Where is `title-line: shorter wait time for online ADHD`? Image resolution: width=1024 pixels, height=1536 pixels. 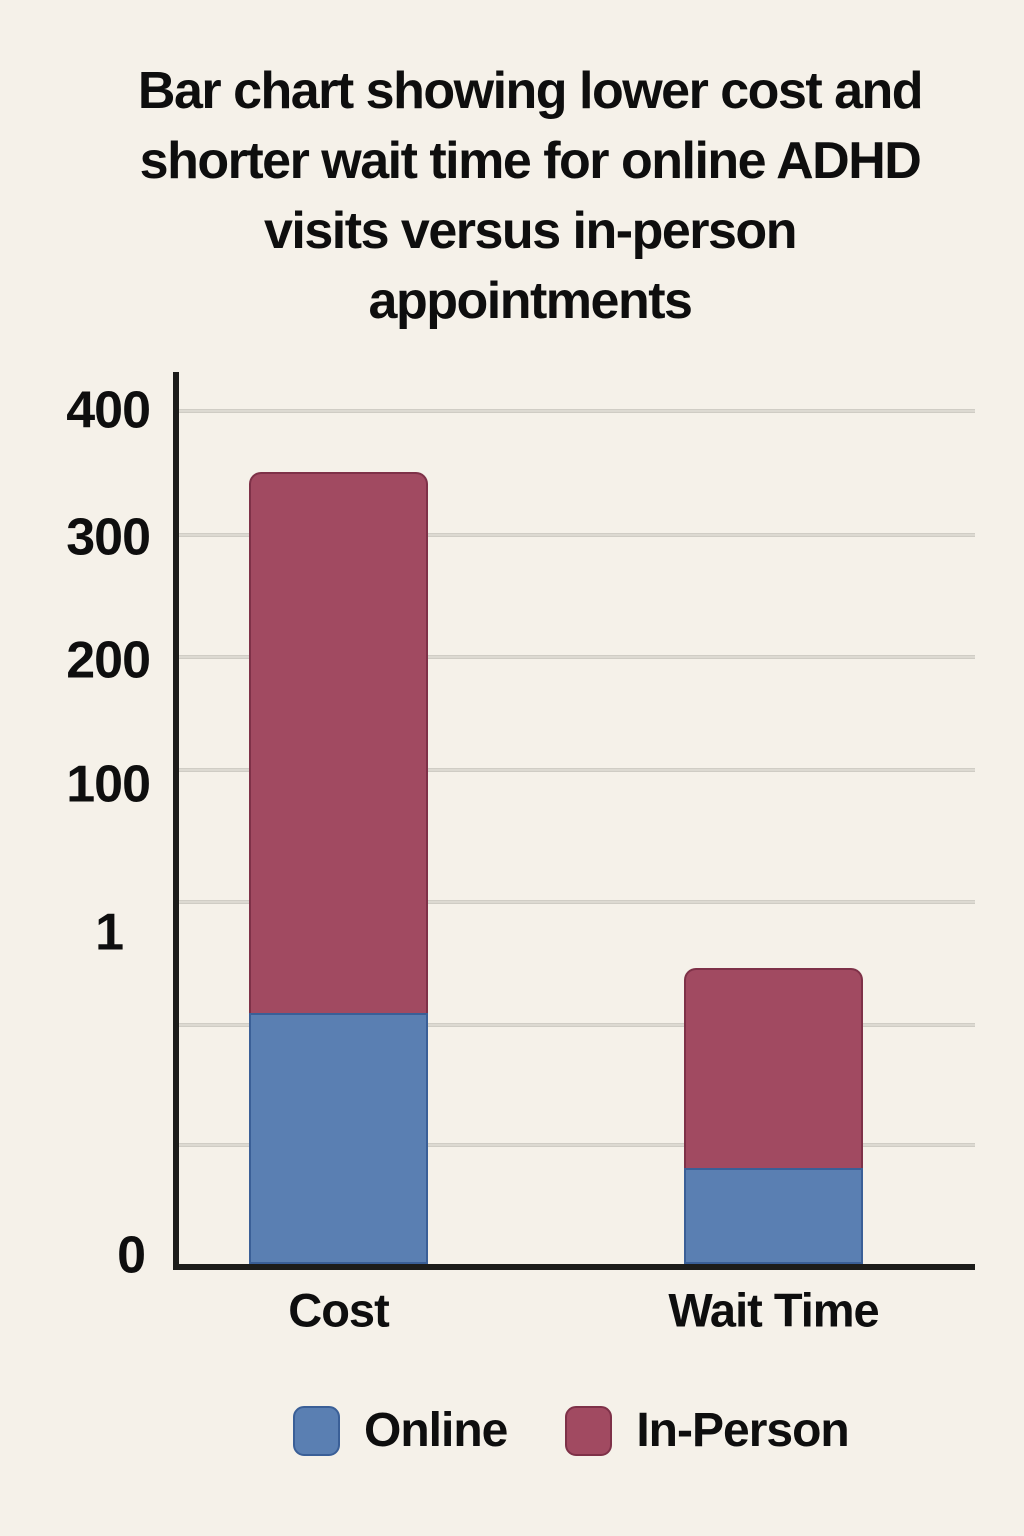
title-line: shorter wait time for online ADHD is located at coordinates (530, 161).